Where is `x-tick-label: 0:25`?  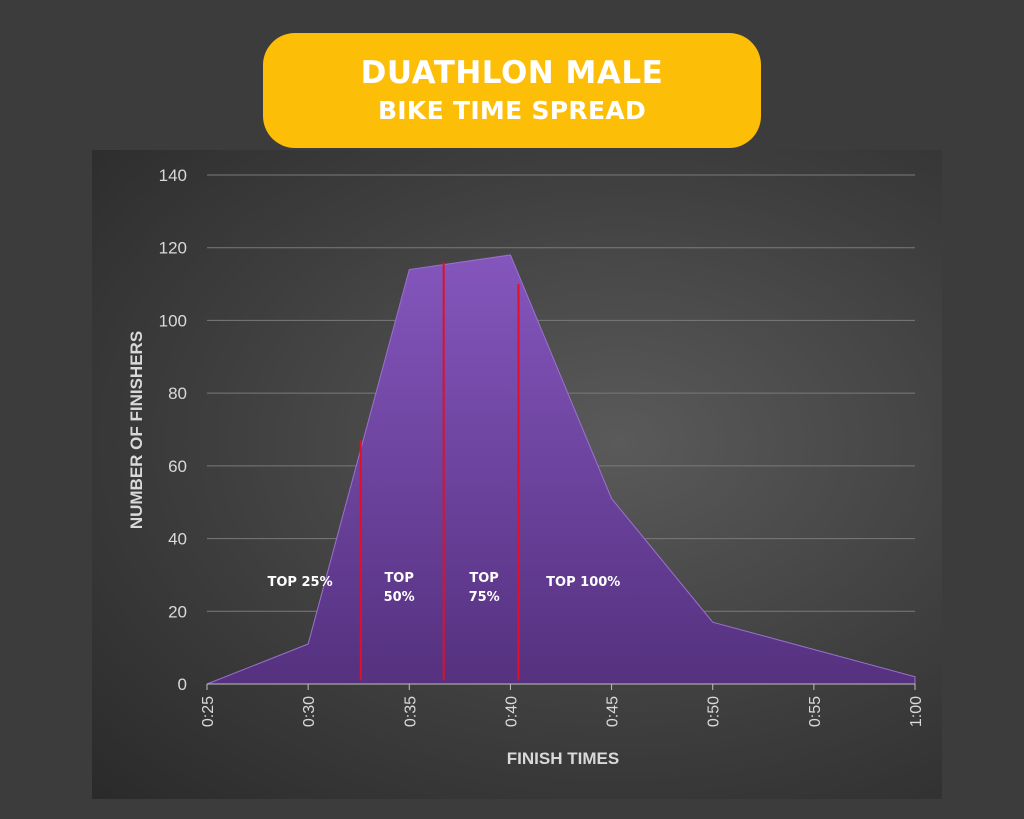
x-tick-label: 0:25 is located at coordinates (208, 711).